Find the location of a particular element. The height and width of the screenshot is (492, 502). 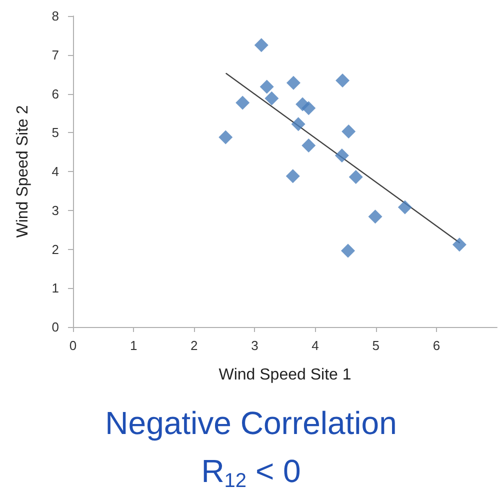

text: Negative Correlation is located at coordinates (251, 423).